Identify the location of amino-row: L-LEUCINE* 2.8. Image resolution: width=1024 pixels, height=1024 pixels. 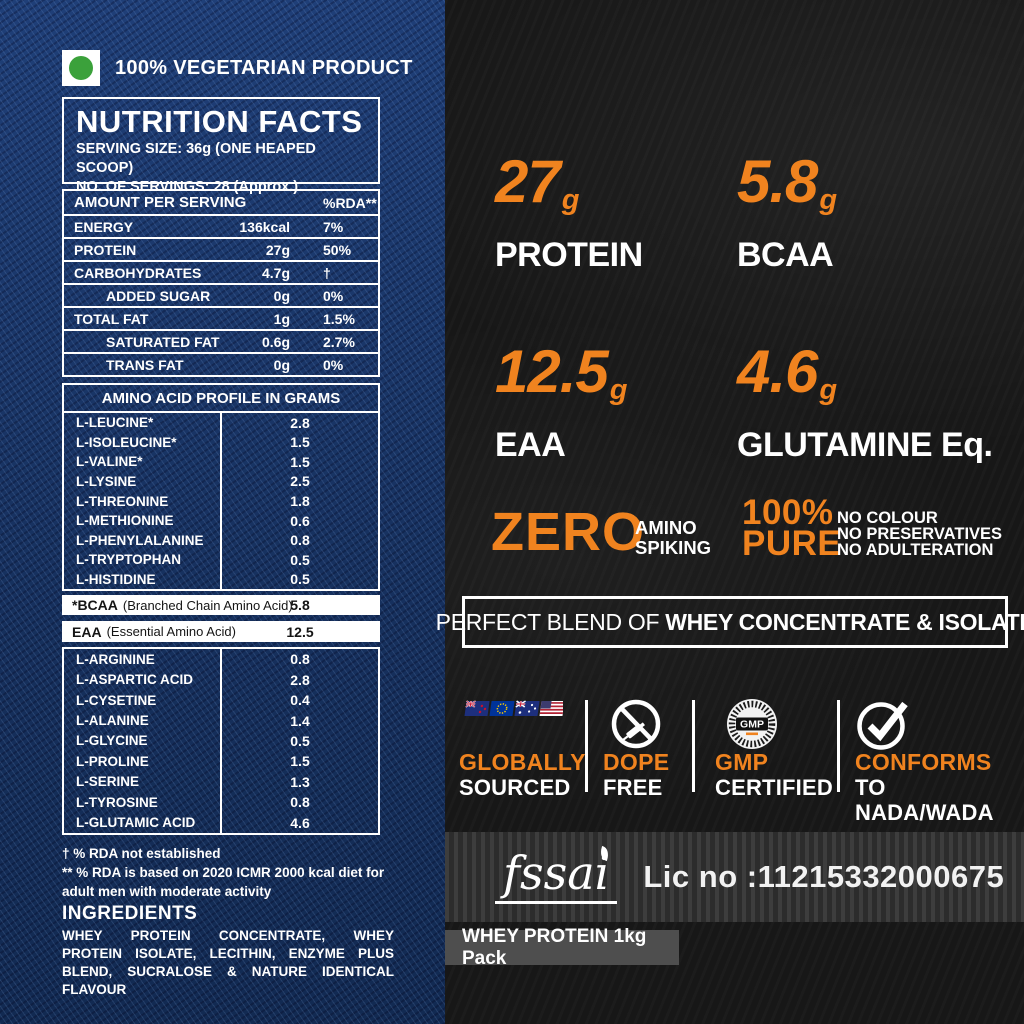
(221, 423).